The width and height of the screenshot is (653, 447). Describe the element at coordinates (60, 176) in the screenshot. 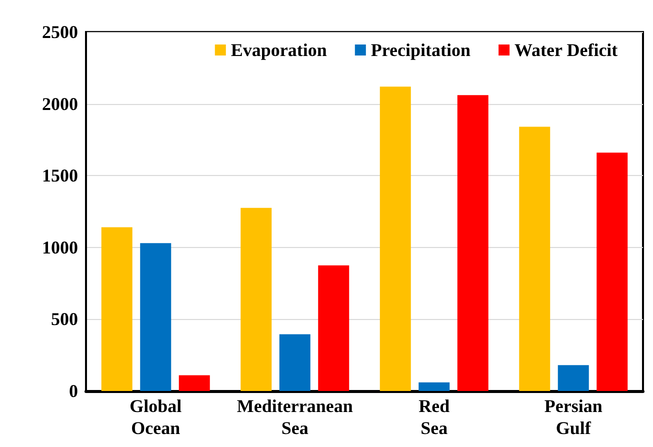

I see `y-tick-label: 1500` at that location.